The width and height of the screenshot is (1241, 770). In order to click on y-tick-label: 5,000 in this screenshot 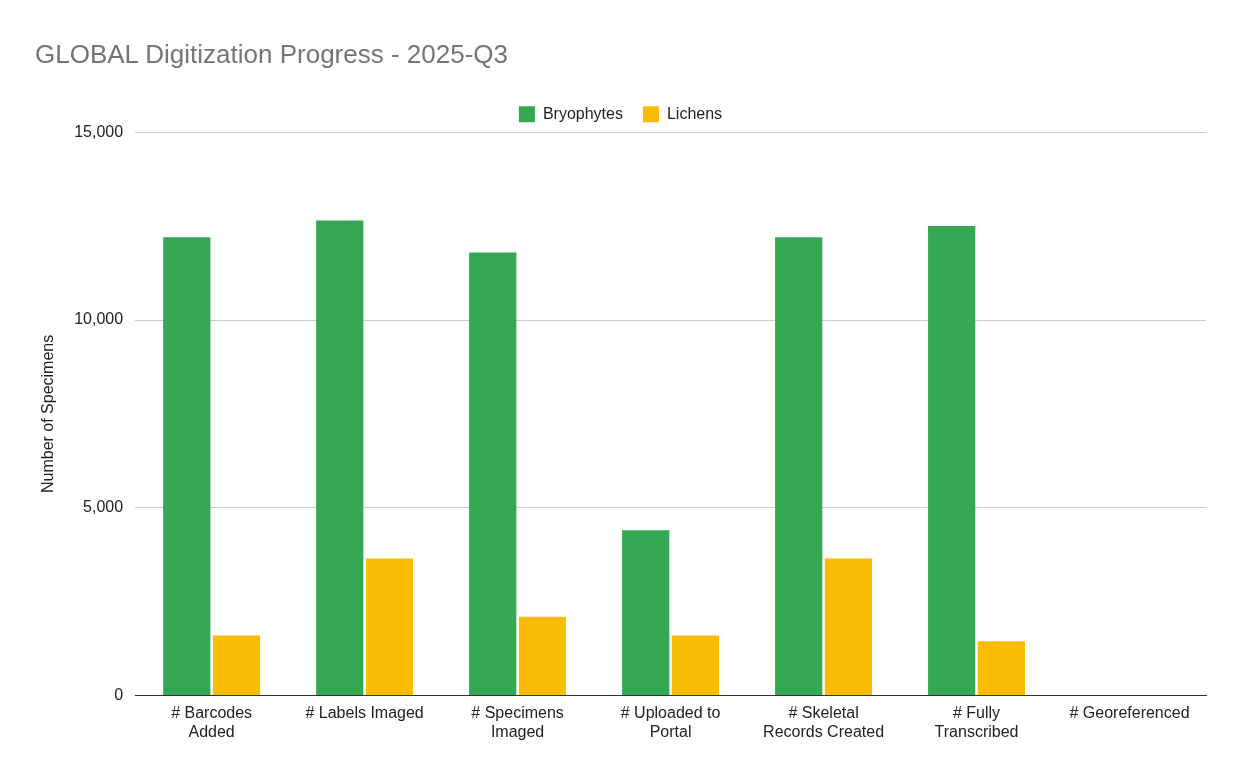, I will do `click(103, 507)`.